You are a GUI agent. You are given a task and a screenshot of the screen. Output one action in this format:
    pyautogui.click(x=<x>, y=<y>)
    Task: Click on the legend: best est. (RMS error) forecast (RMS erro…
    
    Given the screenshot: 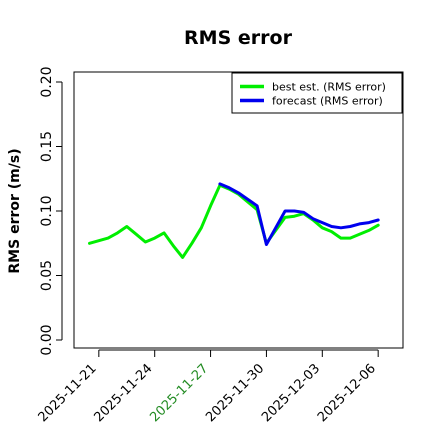 What is the action you would take?
    pyautogui.click(x=317, y=93)
    